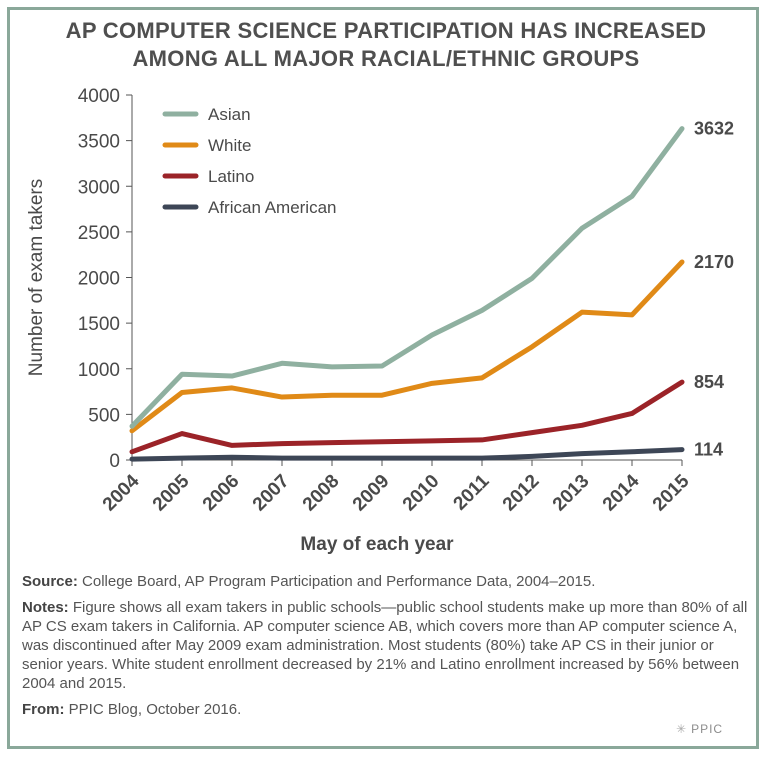  I want to click on chart-title-line-2: AMONG ALL MAJOR RACIAL/ETHNIC GROUPS, so click(386, 58).